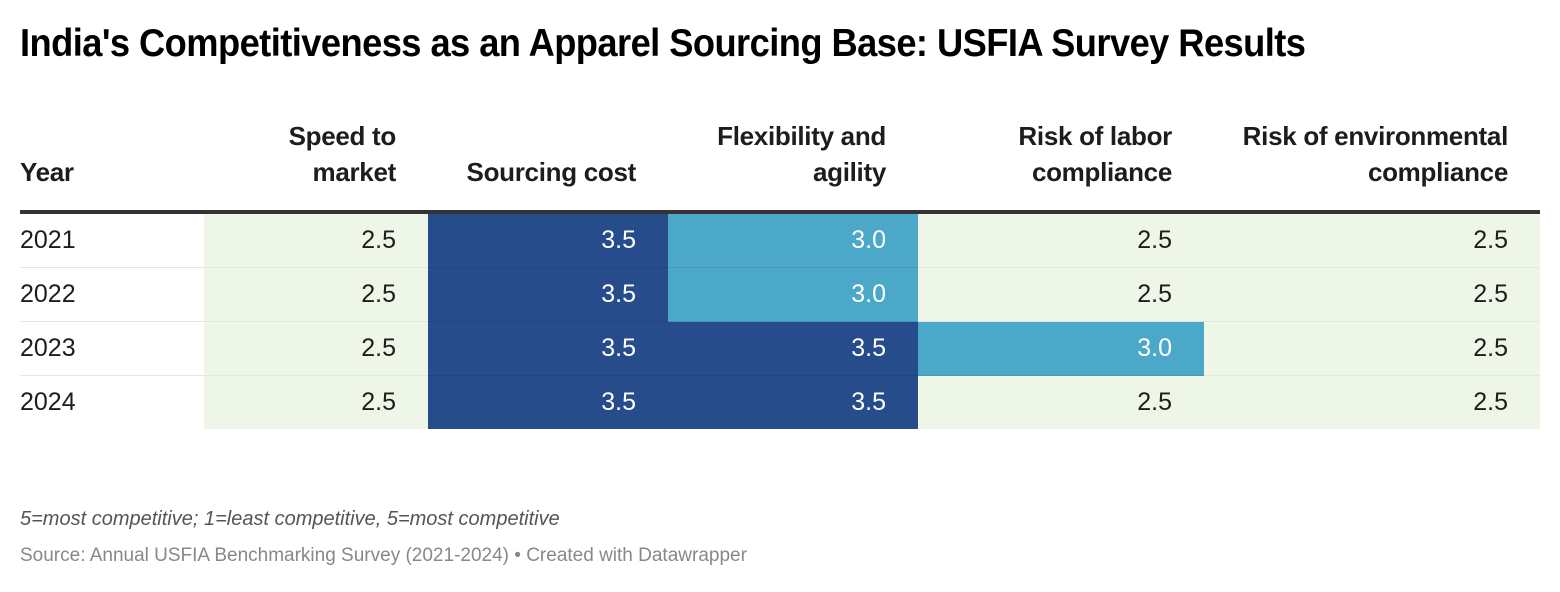 The height and width of the screenshot is (592, 1560). I want to click on table-row: 2022 2.5 3.5 3.0 2.5 2.5, so click(780, 294).